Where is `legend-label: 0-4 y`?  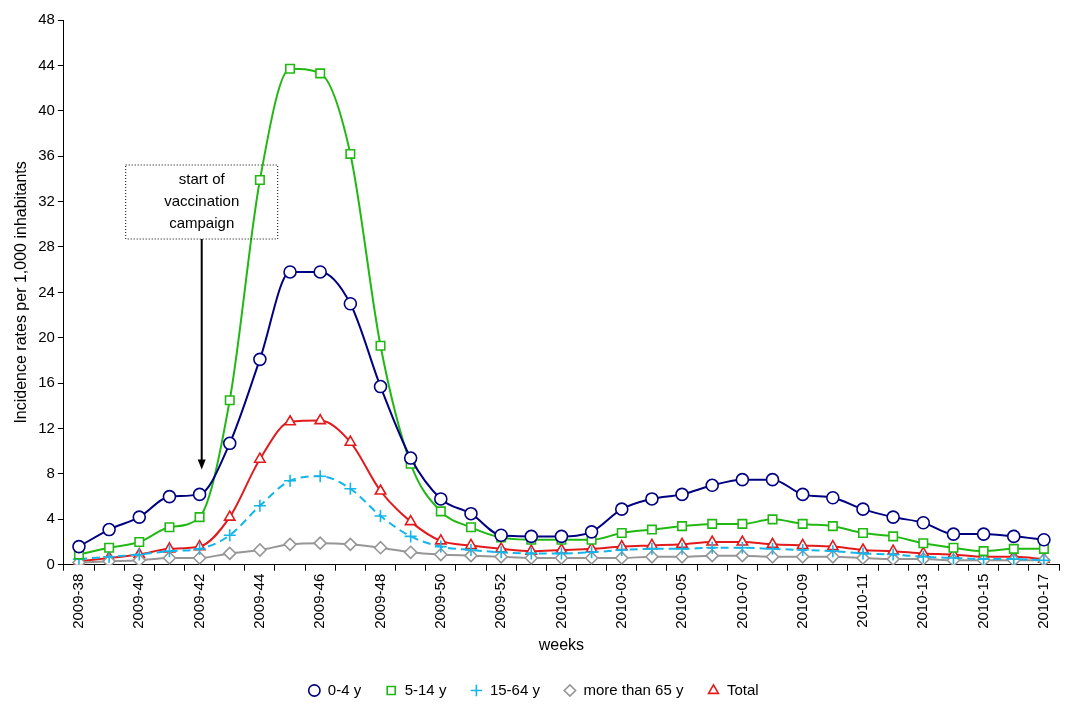 legend-label: 0-4 y is located at coordinates (344, 689).